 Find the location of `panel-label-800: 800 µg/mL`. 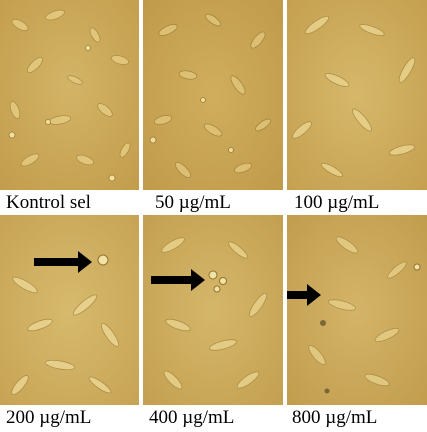

panel-label-800: 800 µg/mL is located at coordinates (335, 417).